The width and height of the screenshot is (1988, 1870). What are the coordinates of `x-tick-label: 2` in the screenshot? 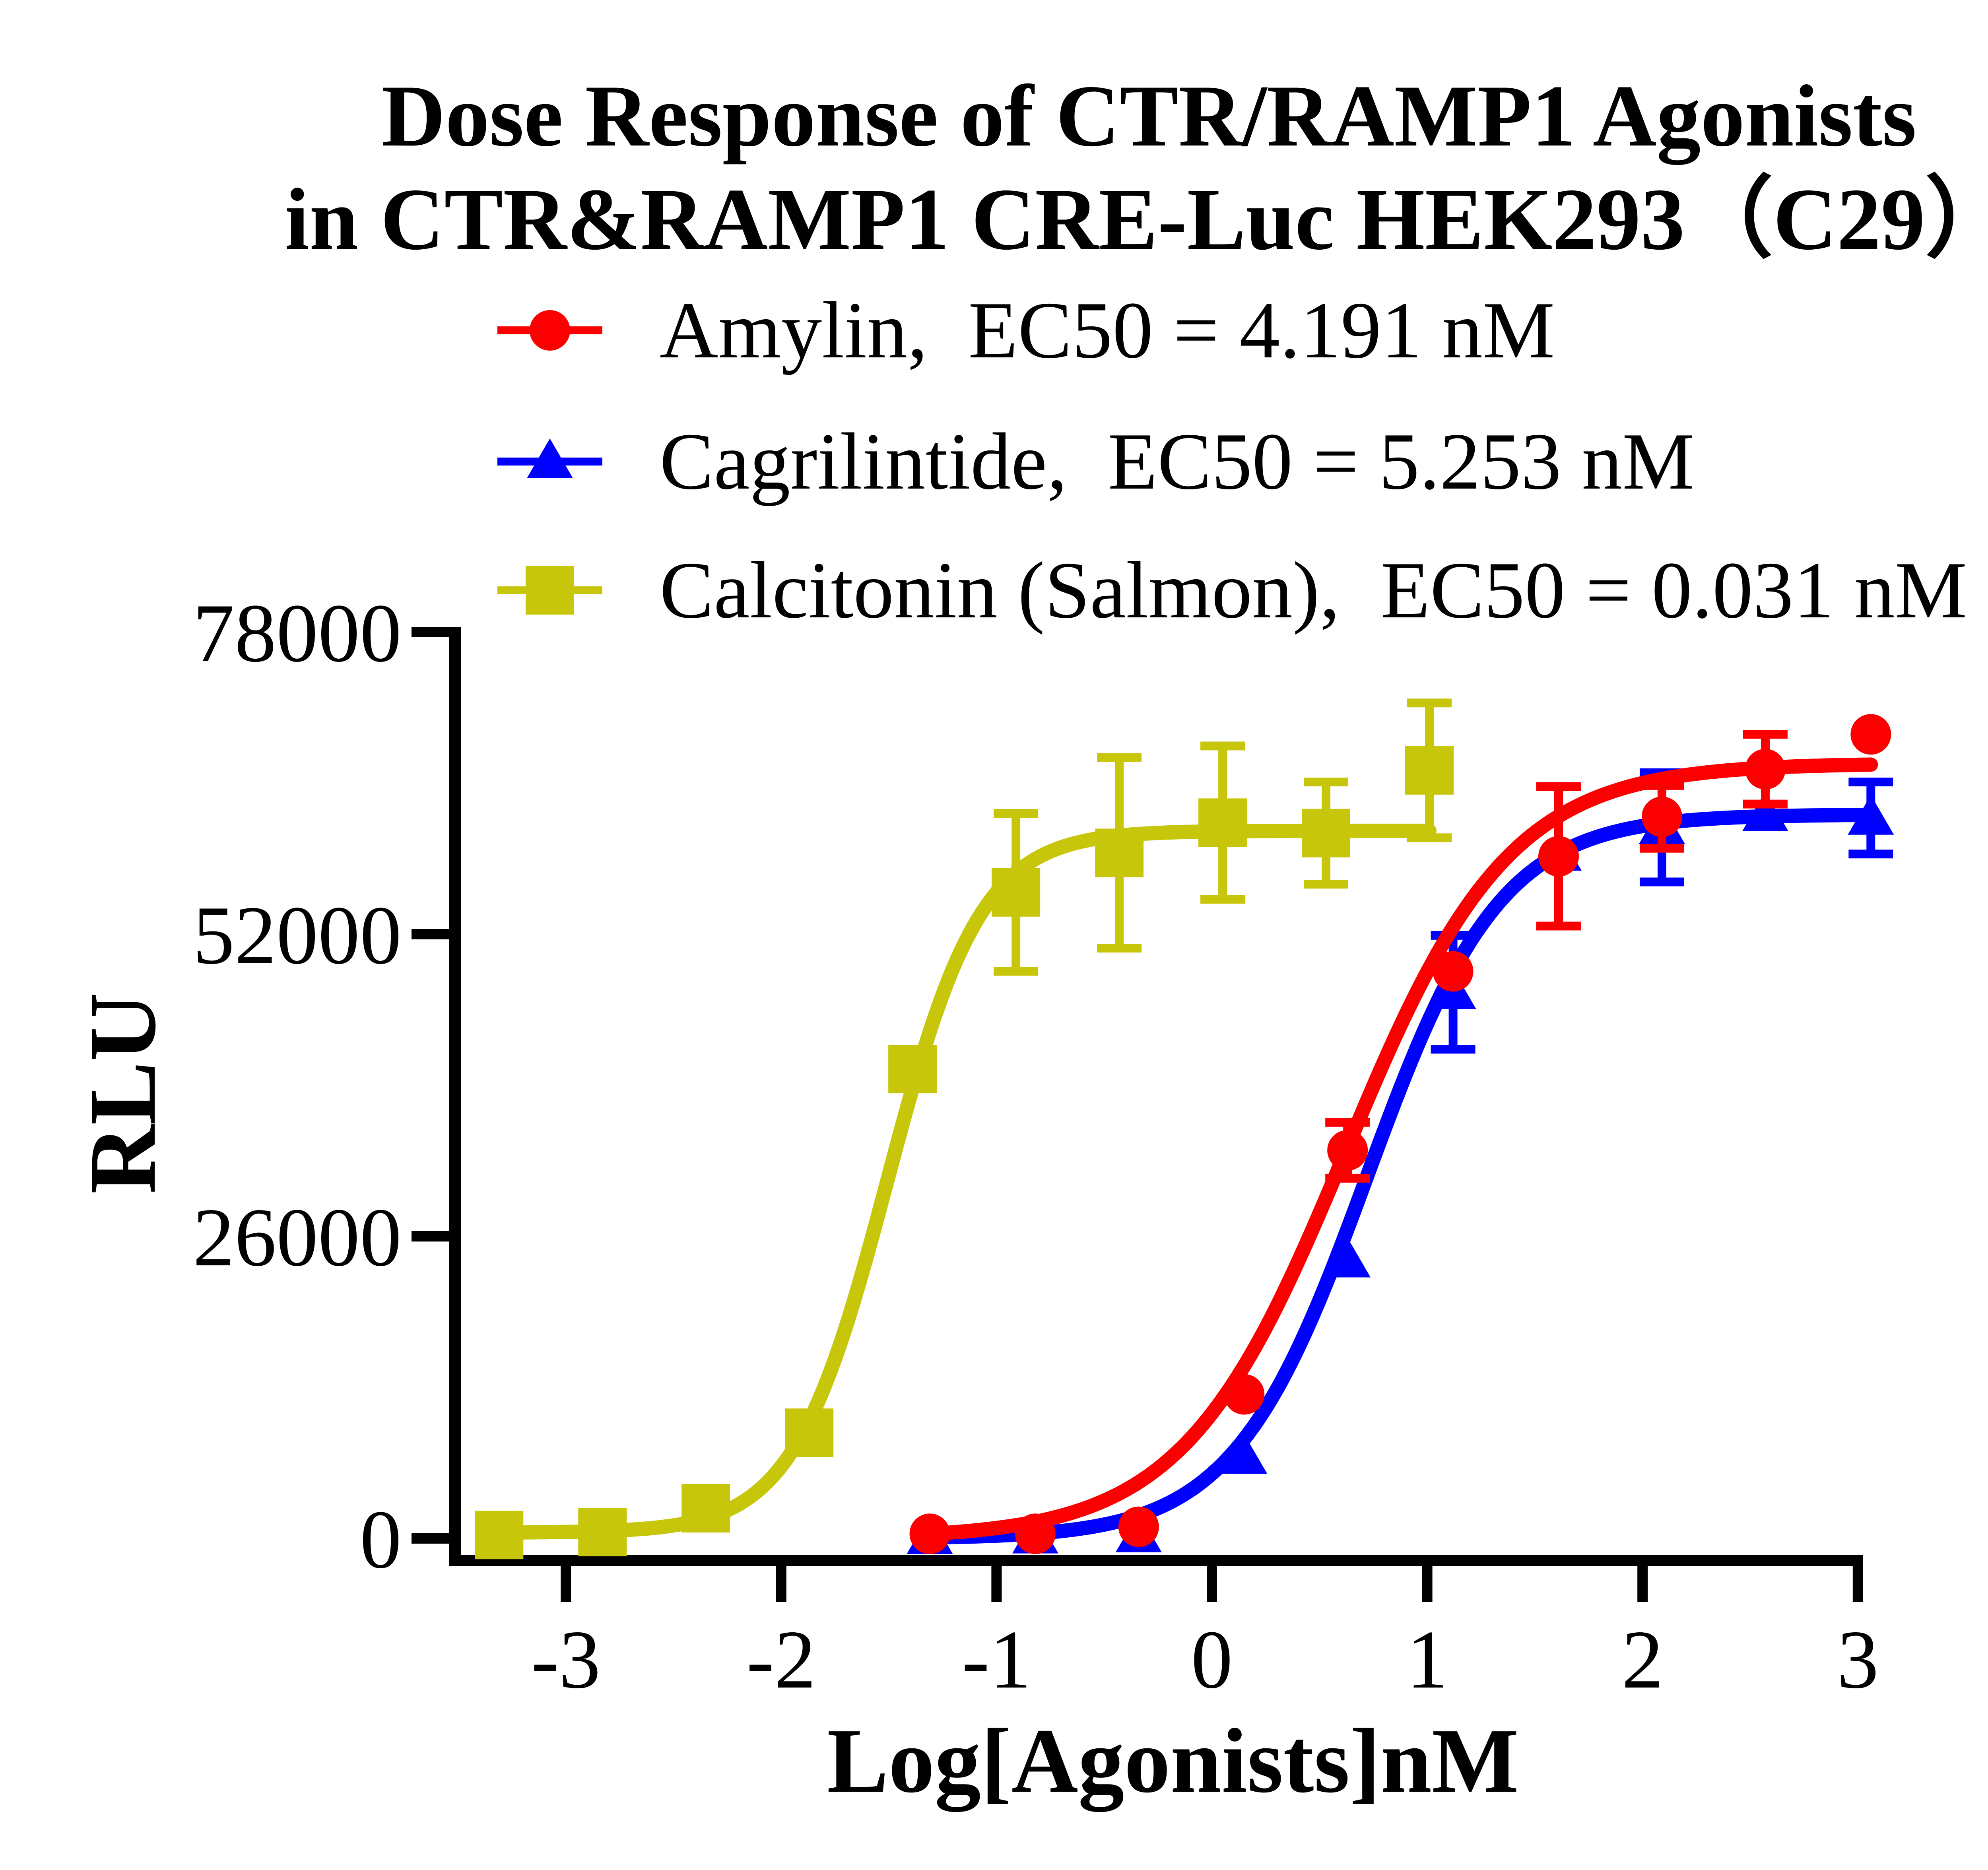 It's located at (1643, 1660).